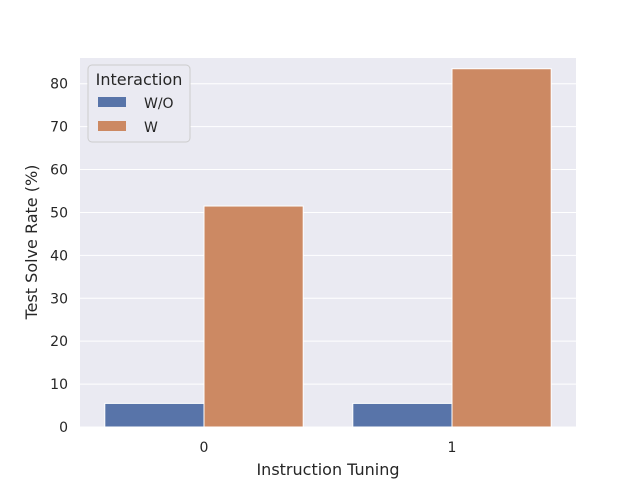 The image size is (640, 480). What do you see at coordinates (59, 299) in the screenshot?
I see `y-tick-label: 30` at bounding box center [59, 299].